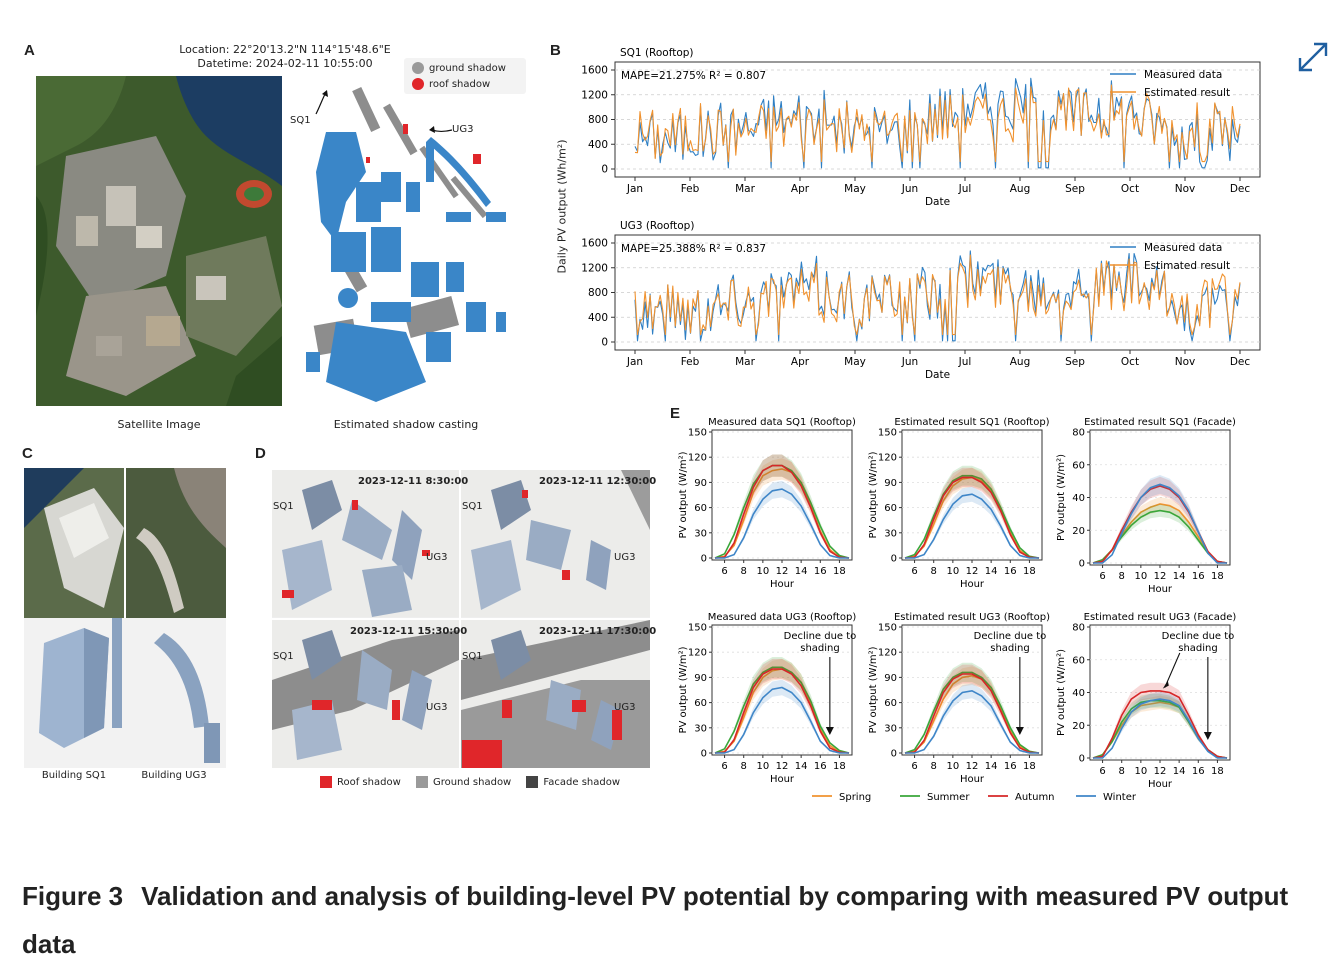 This screenshot has height=970, width=1340. I want to click on y-tick-label: 400, so click(598, 145).